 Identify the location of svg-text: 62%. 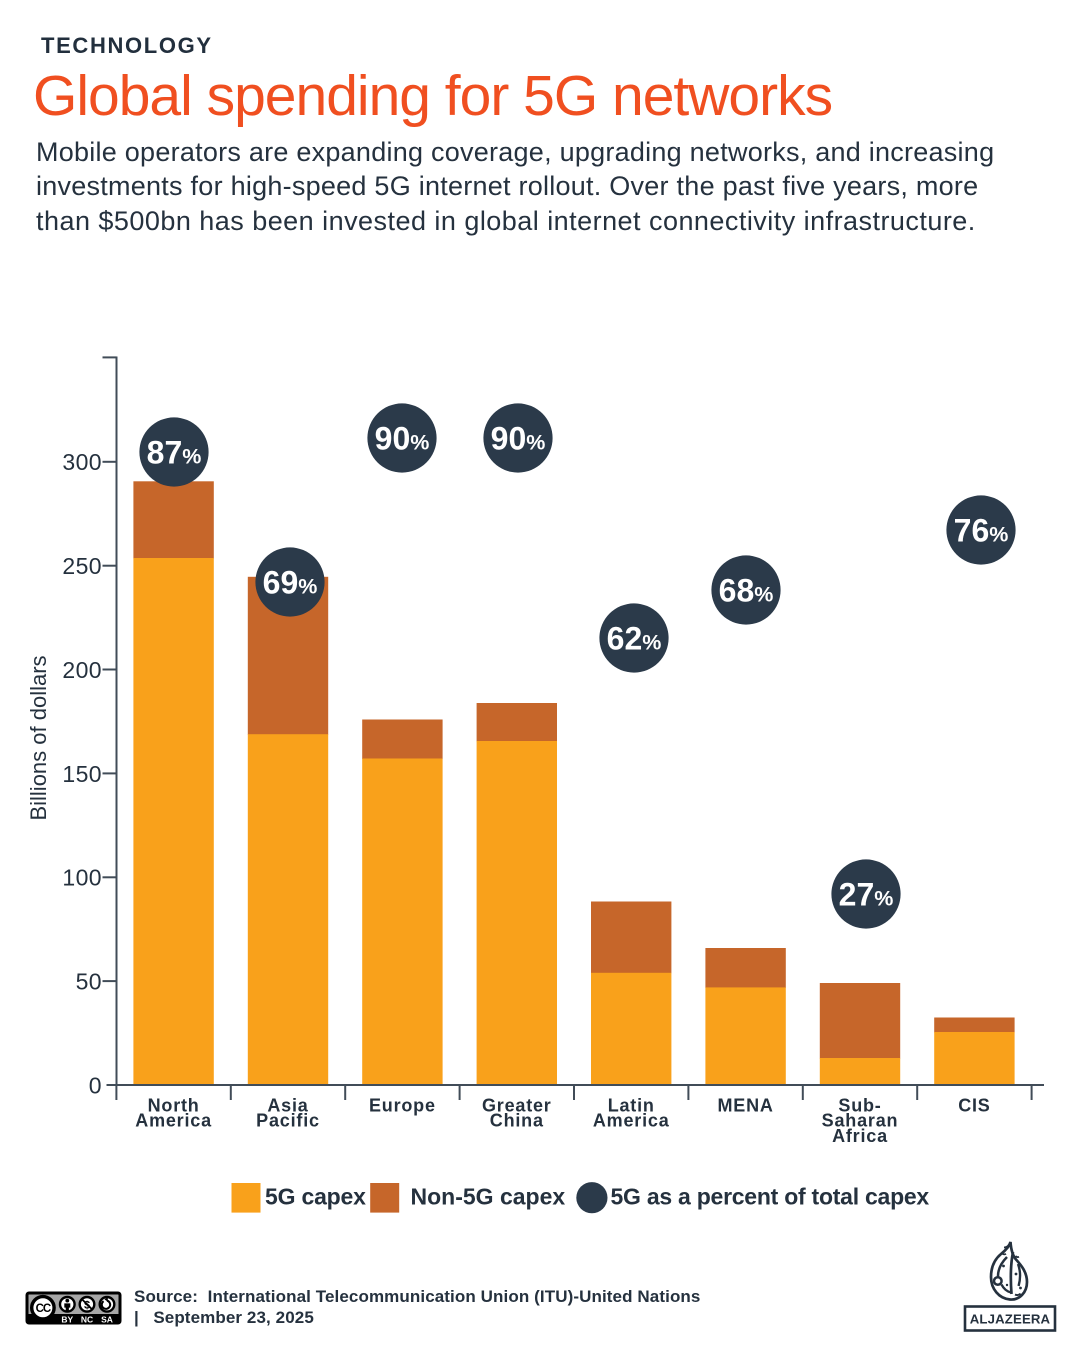
(634, 638).